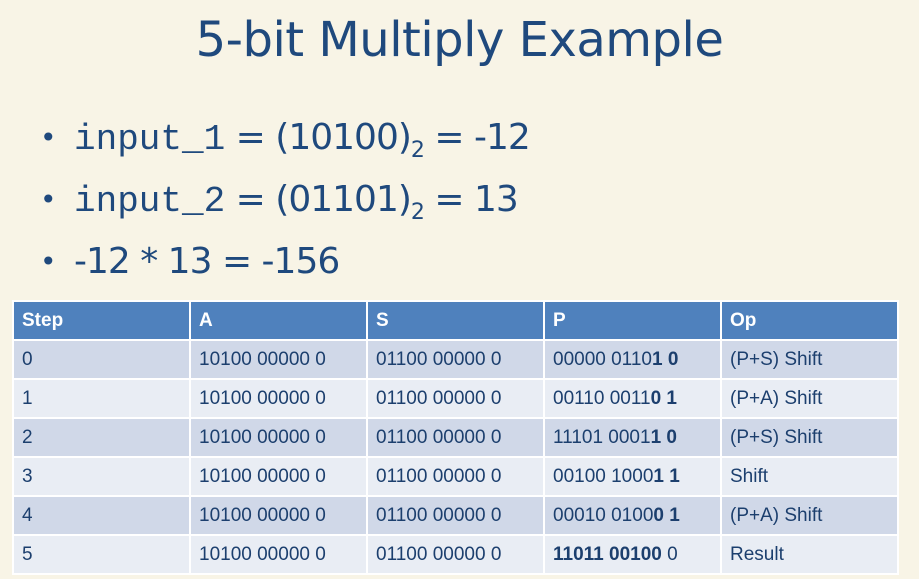 The image size is (919, 579). Describe the element at coordinates (459, 40) in the screenshot. I see `slide-title: 5-bit Multiply Example` at that location.